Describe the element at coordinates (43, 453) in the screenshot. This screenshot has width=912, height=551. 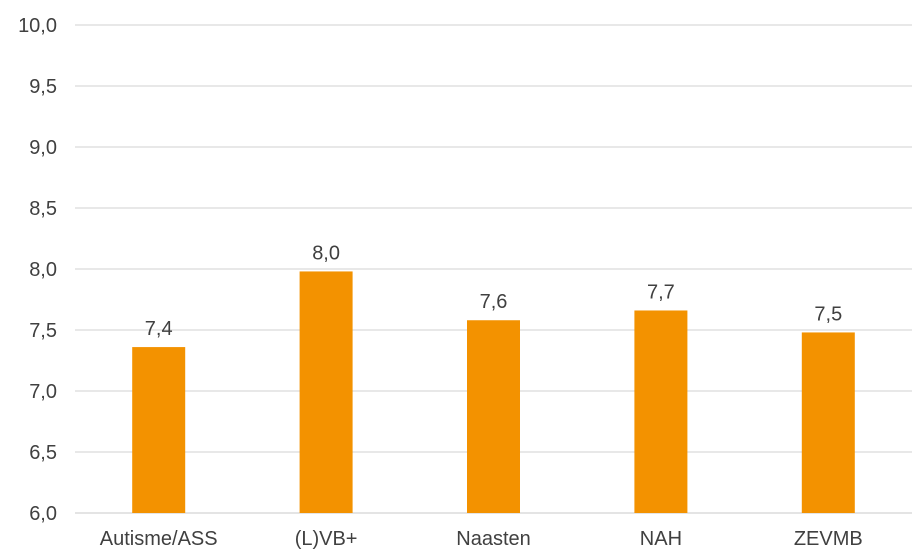
I see `y-tick-label: 6,5` at that location.